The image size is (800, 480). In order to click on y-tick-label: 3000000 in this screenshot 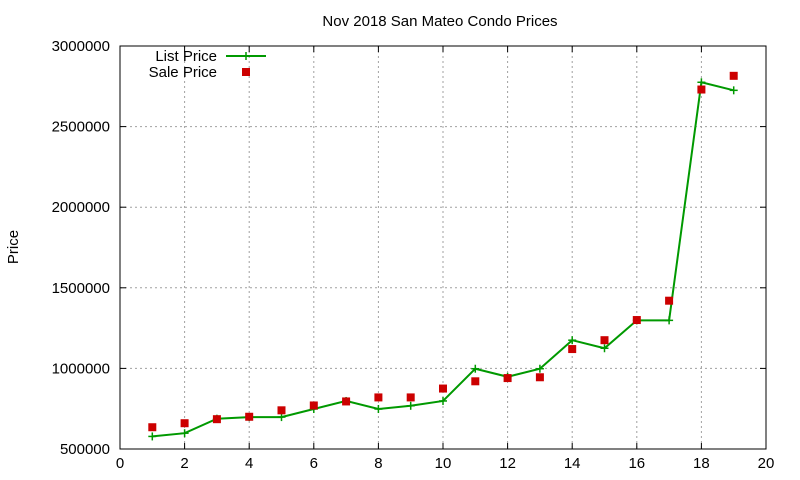, I will do `click(81, 46)`.